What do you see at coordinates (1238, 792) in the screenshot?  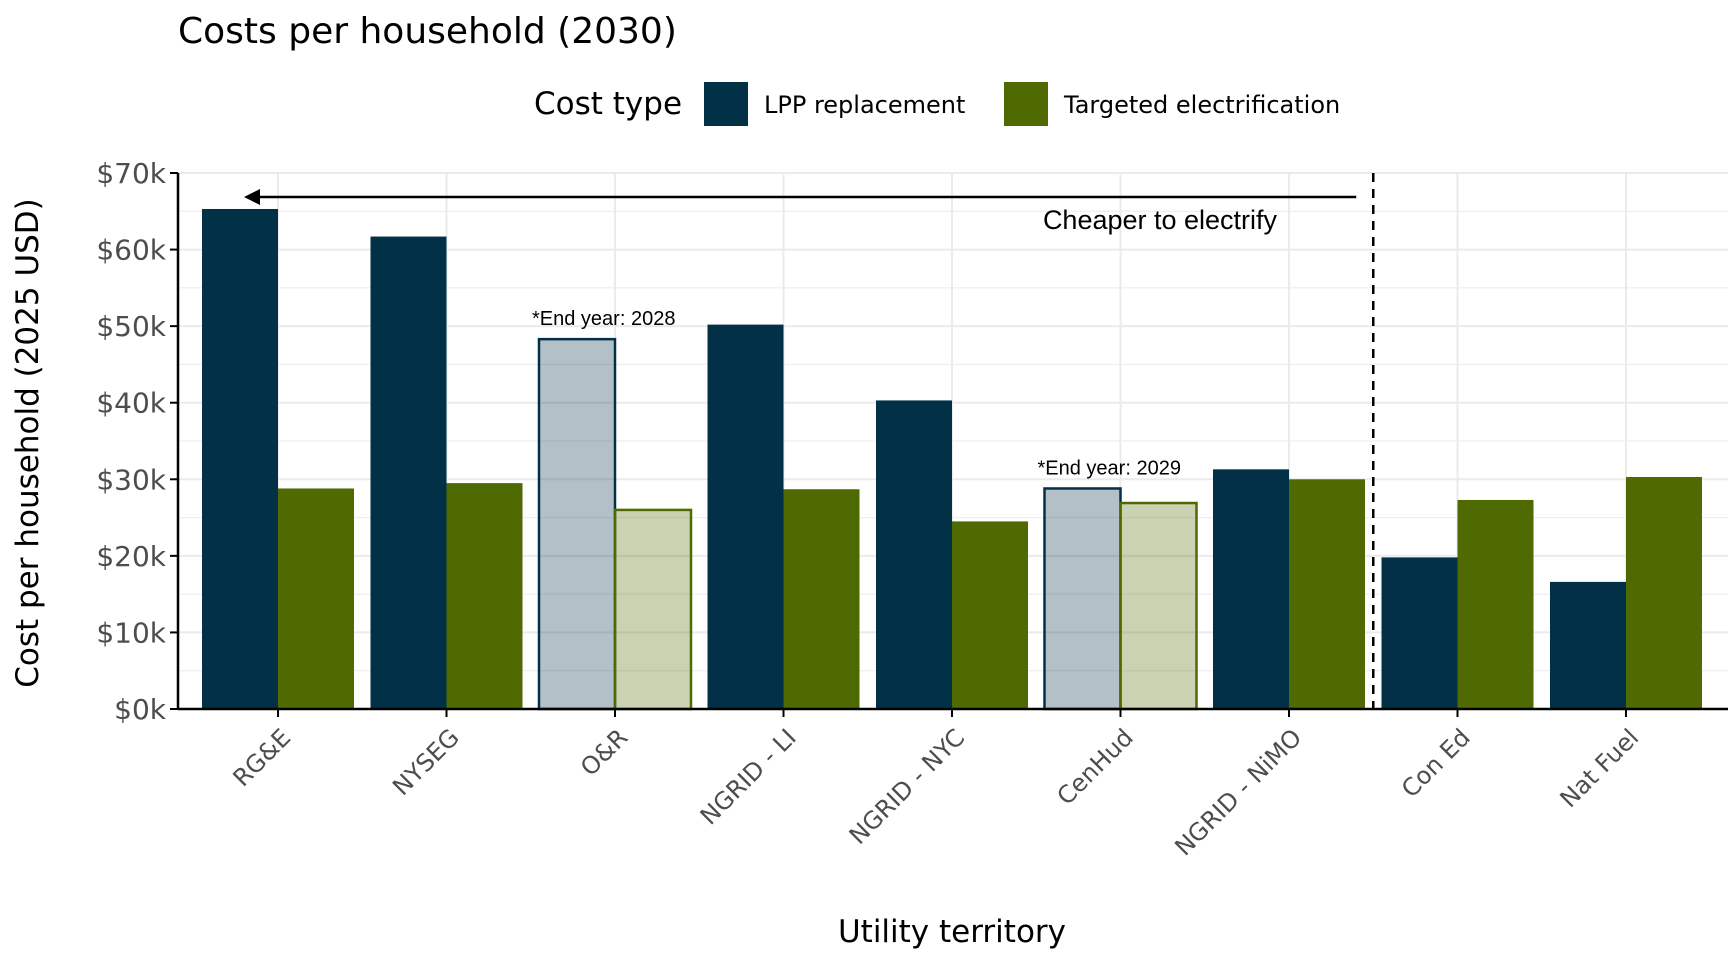 I see `x-tick-label-ngrid-nimo: NGRID - NiMO` at bounding box center [1238, 792].